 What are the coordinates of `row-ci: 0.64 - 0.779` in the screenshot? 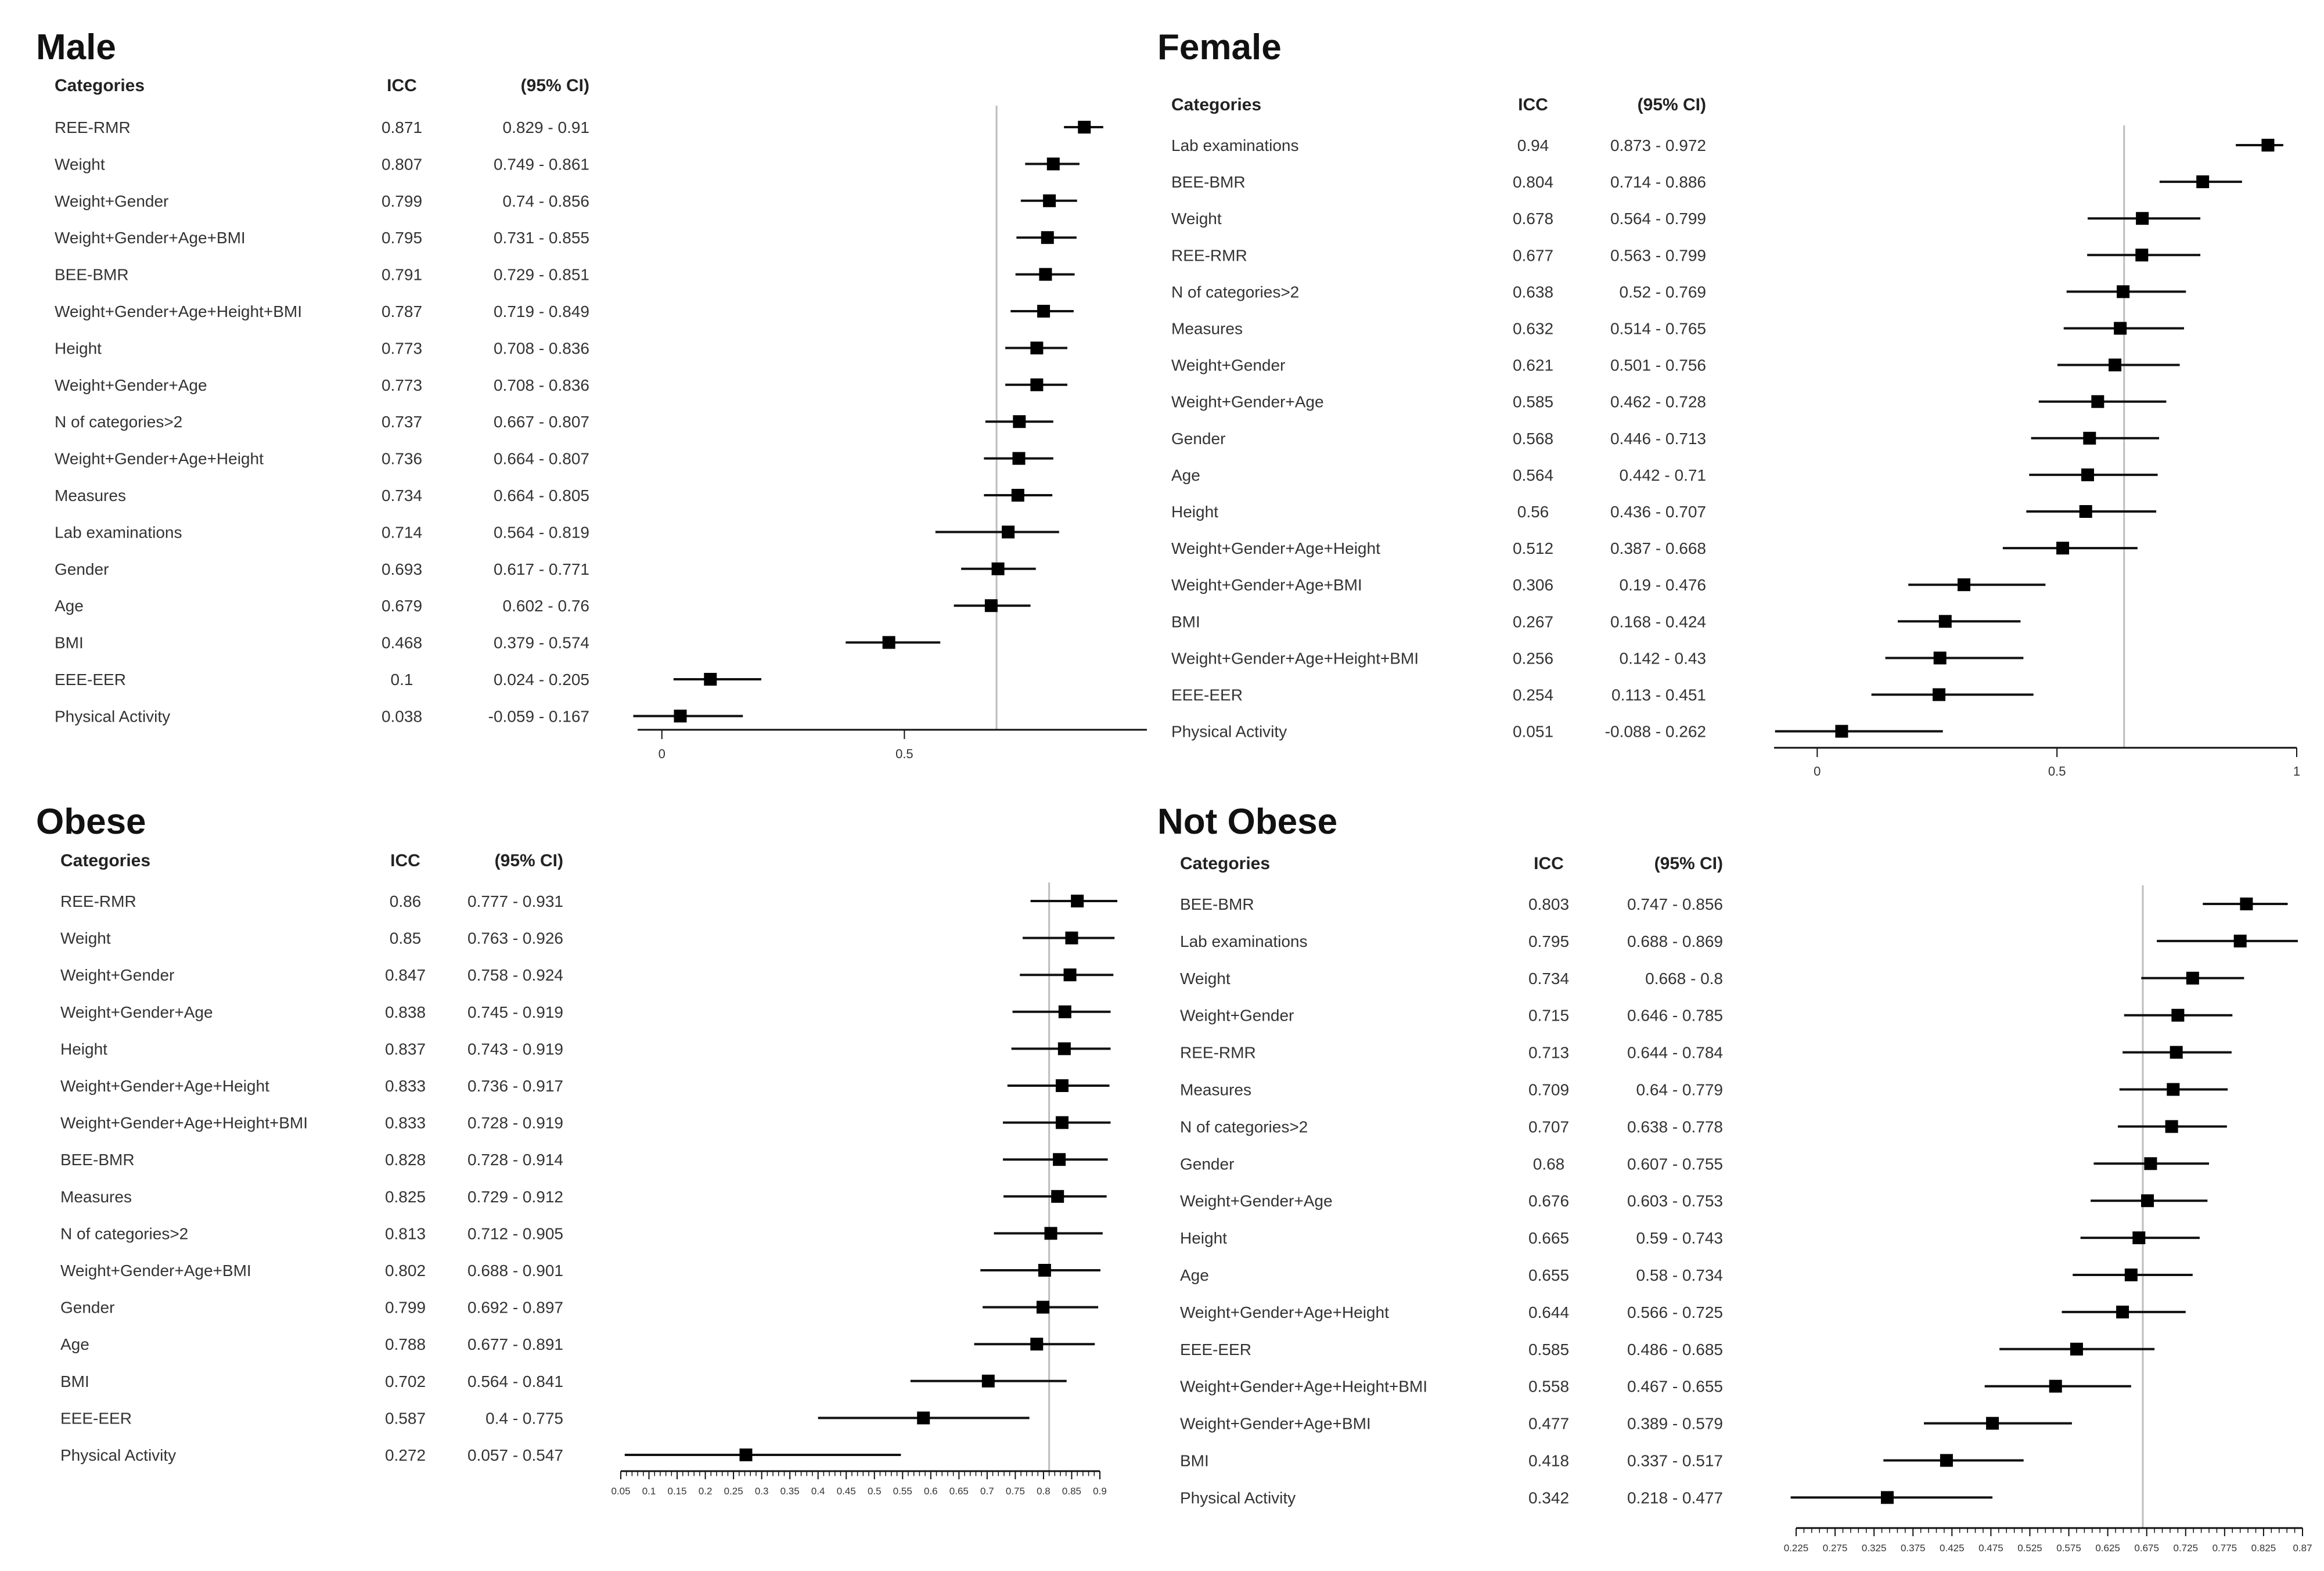 It's located at (1679, 1090).